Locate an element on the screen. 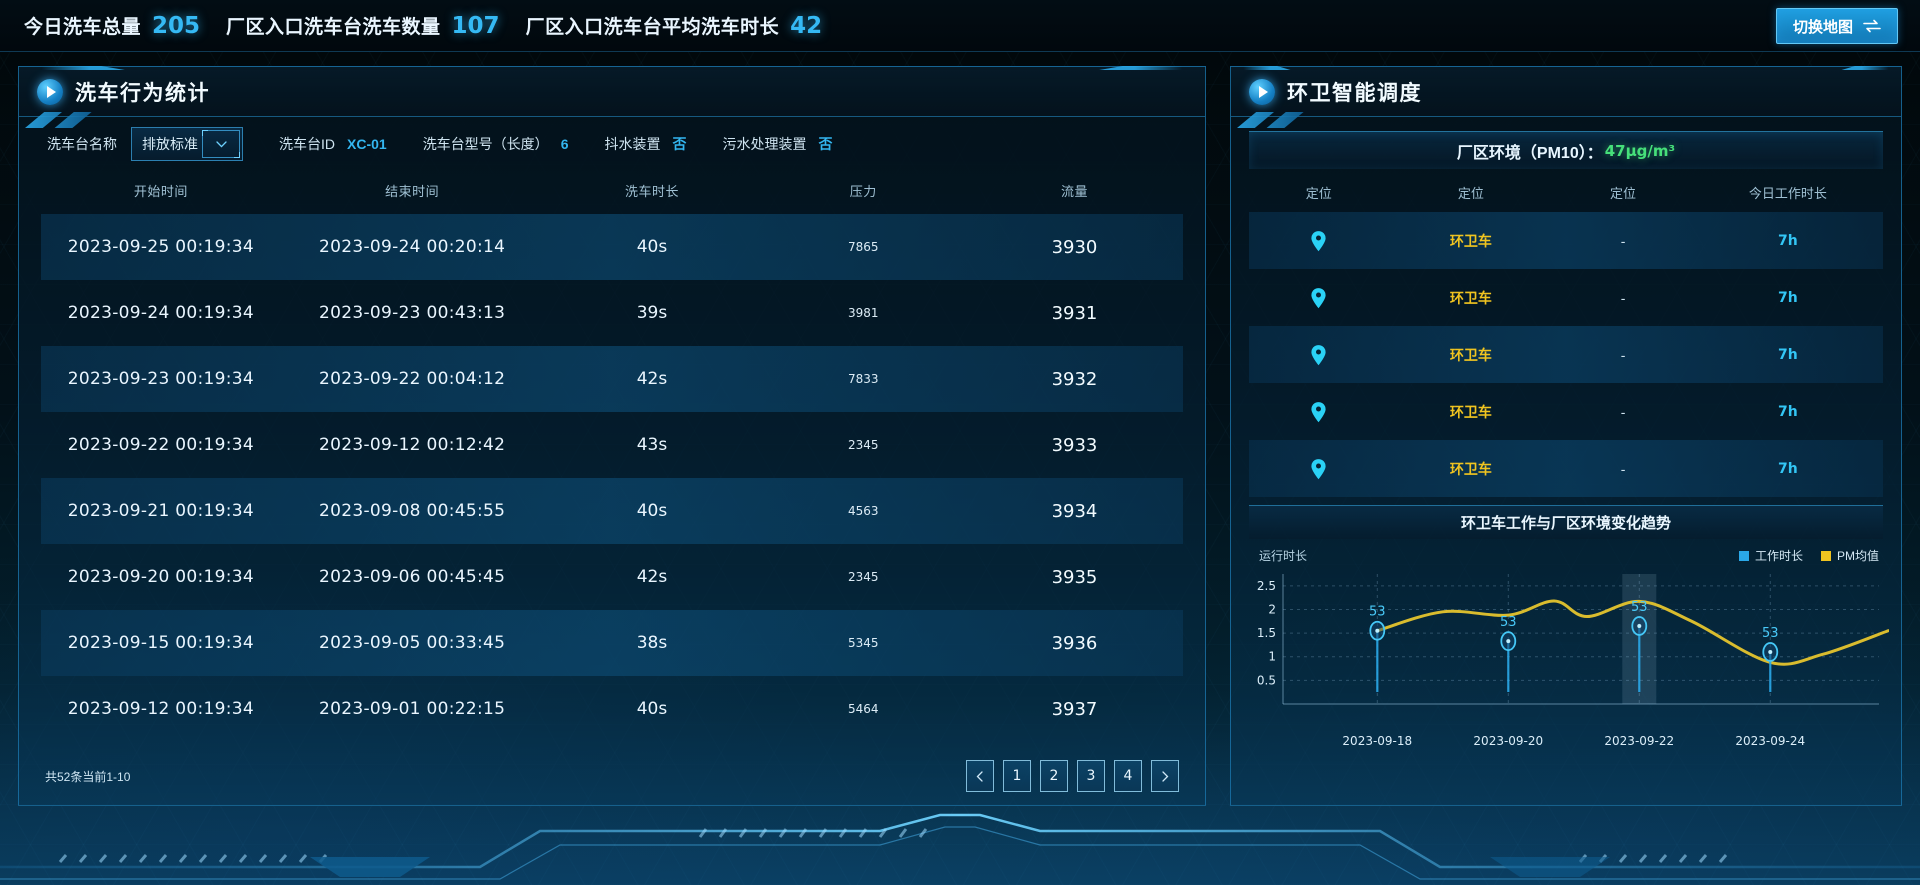 The width and height of the screenshot is (1920, 885). kpi-entrance-avg-duration: 厂区入口洗车台平均洗车时长 42 is located at coordinates (674, 25).